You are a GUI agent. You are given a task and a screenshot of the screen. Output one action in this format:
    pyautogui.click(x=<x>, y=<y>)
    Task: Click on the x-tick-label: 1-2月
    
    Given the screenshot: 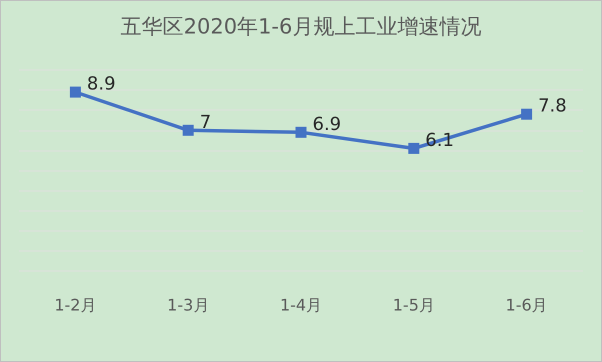 What is the action you would take?
    pyautogui.click(x=75, y=305)
    